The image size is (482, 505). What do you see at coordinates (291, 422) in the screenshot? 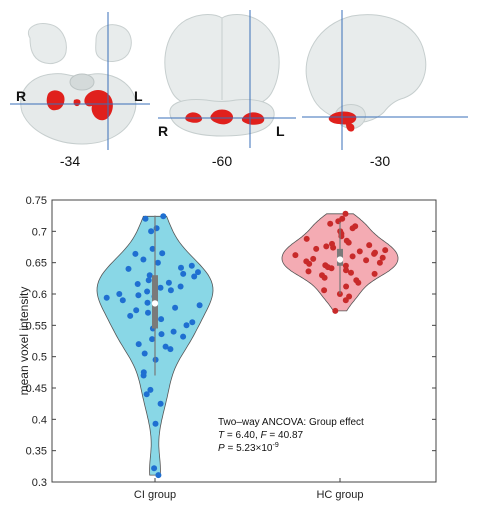
I see `annotation-line-1: Two–way ANCOVA: Group effect` at bounding box center [291, 422].